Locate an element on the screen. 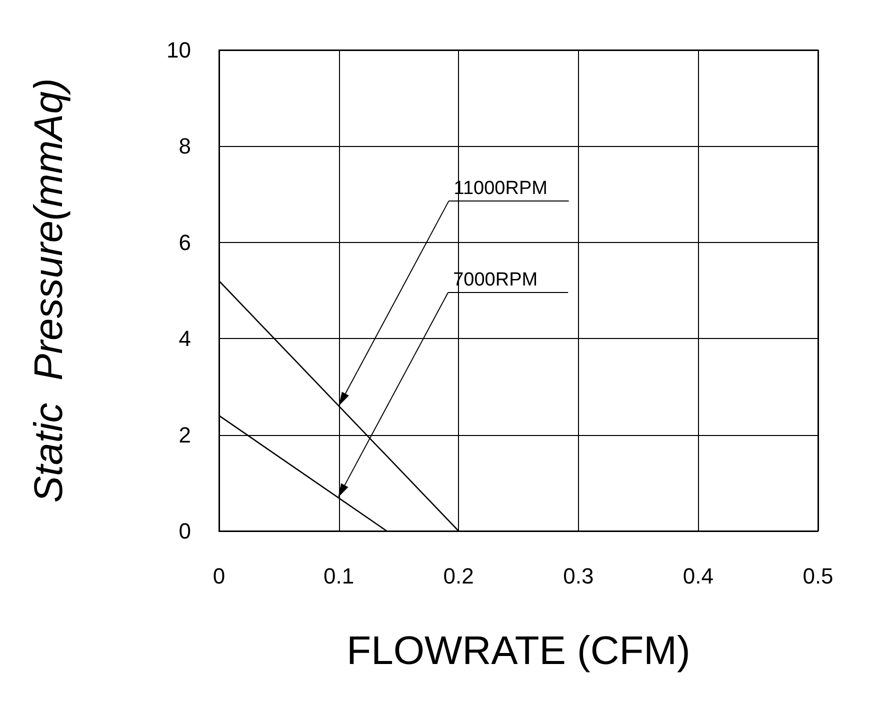 Image resolution: width=890 pixels, height=705 pixels. x-tick-label: 0.5 is located at coordinates (818, 576).